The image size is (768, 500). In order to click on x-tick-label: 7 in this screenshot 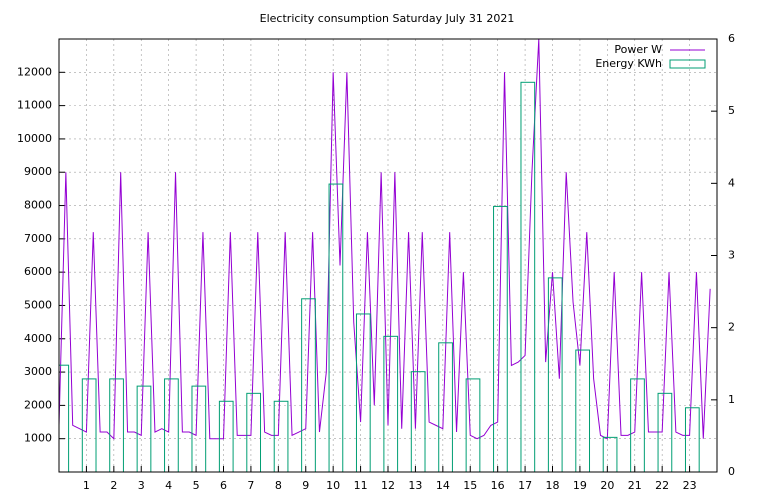, I will do `click(250, 485)`.